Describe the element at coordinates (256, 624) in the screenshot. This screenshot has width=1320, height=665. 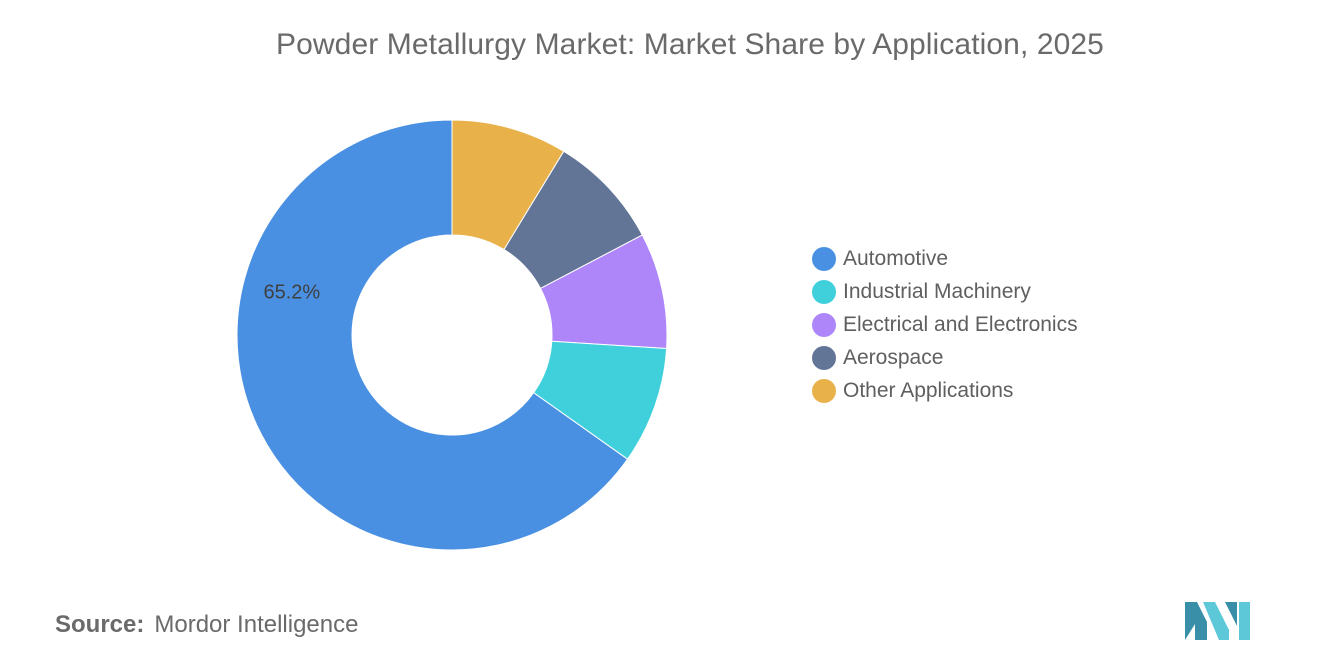
I see `source-value: Mordor Intelligence` at that location.